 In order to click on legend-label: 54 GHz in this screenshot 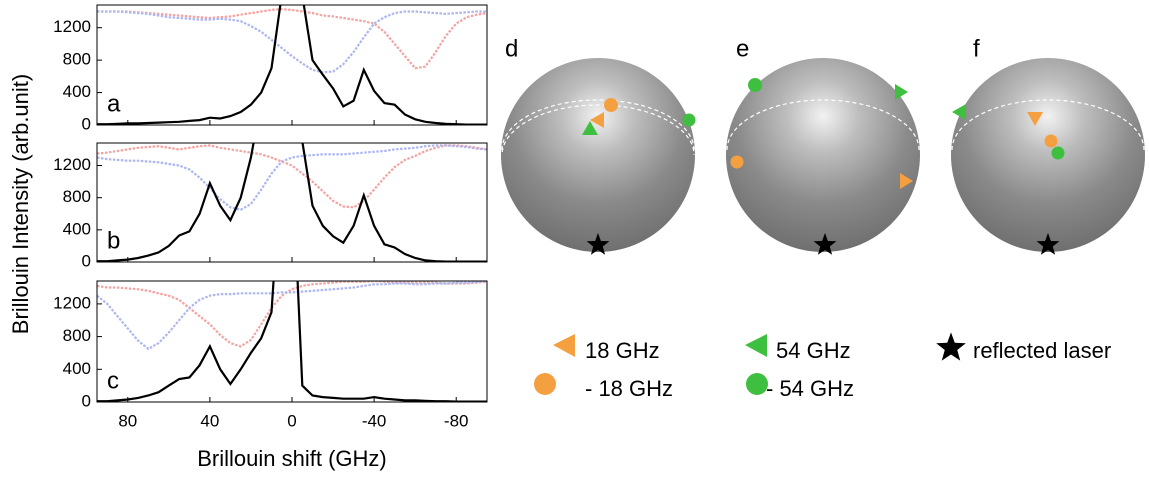, I will do `click(813, 350)`.